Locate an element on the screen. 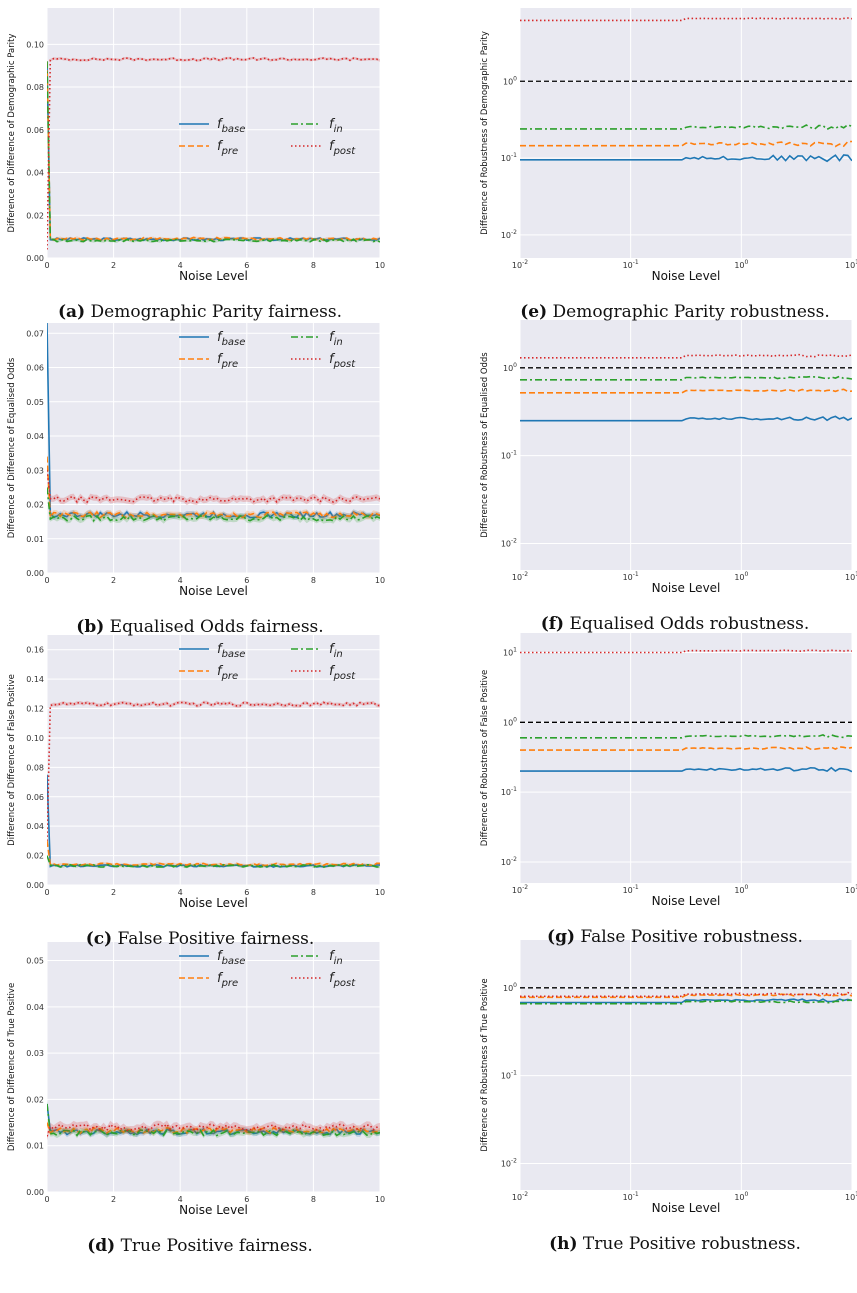  caption-letter: (a) is located at coordinates (72, 312).